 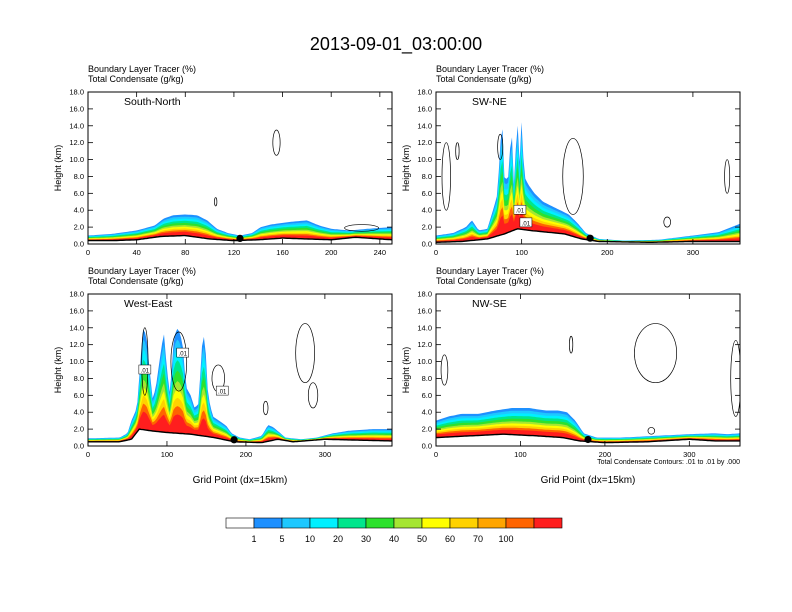 What do you see at coordinates (325, 454) in the screenshot?
I see `x-tick-label: 300` at bounding box center [325, 454].